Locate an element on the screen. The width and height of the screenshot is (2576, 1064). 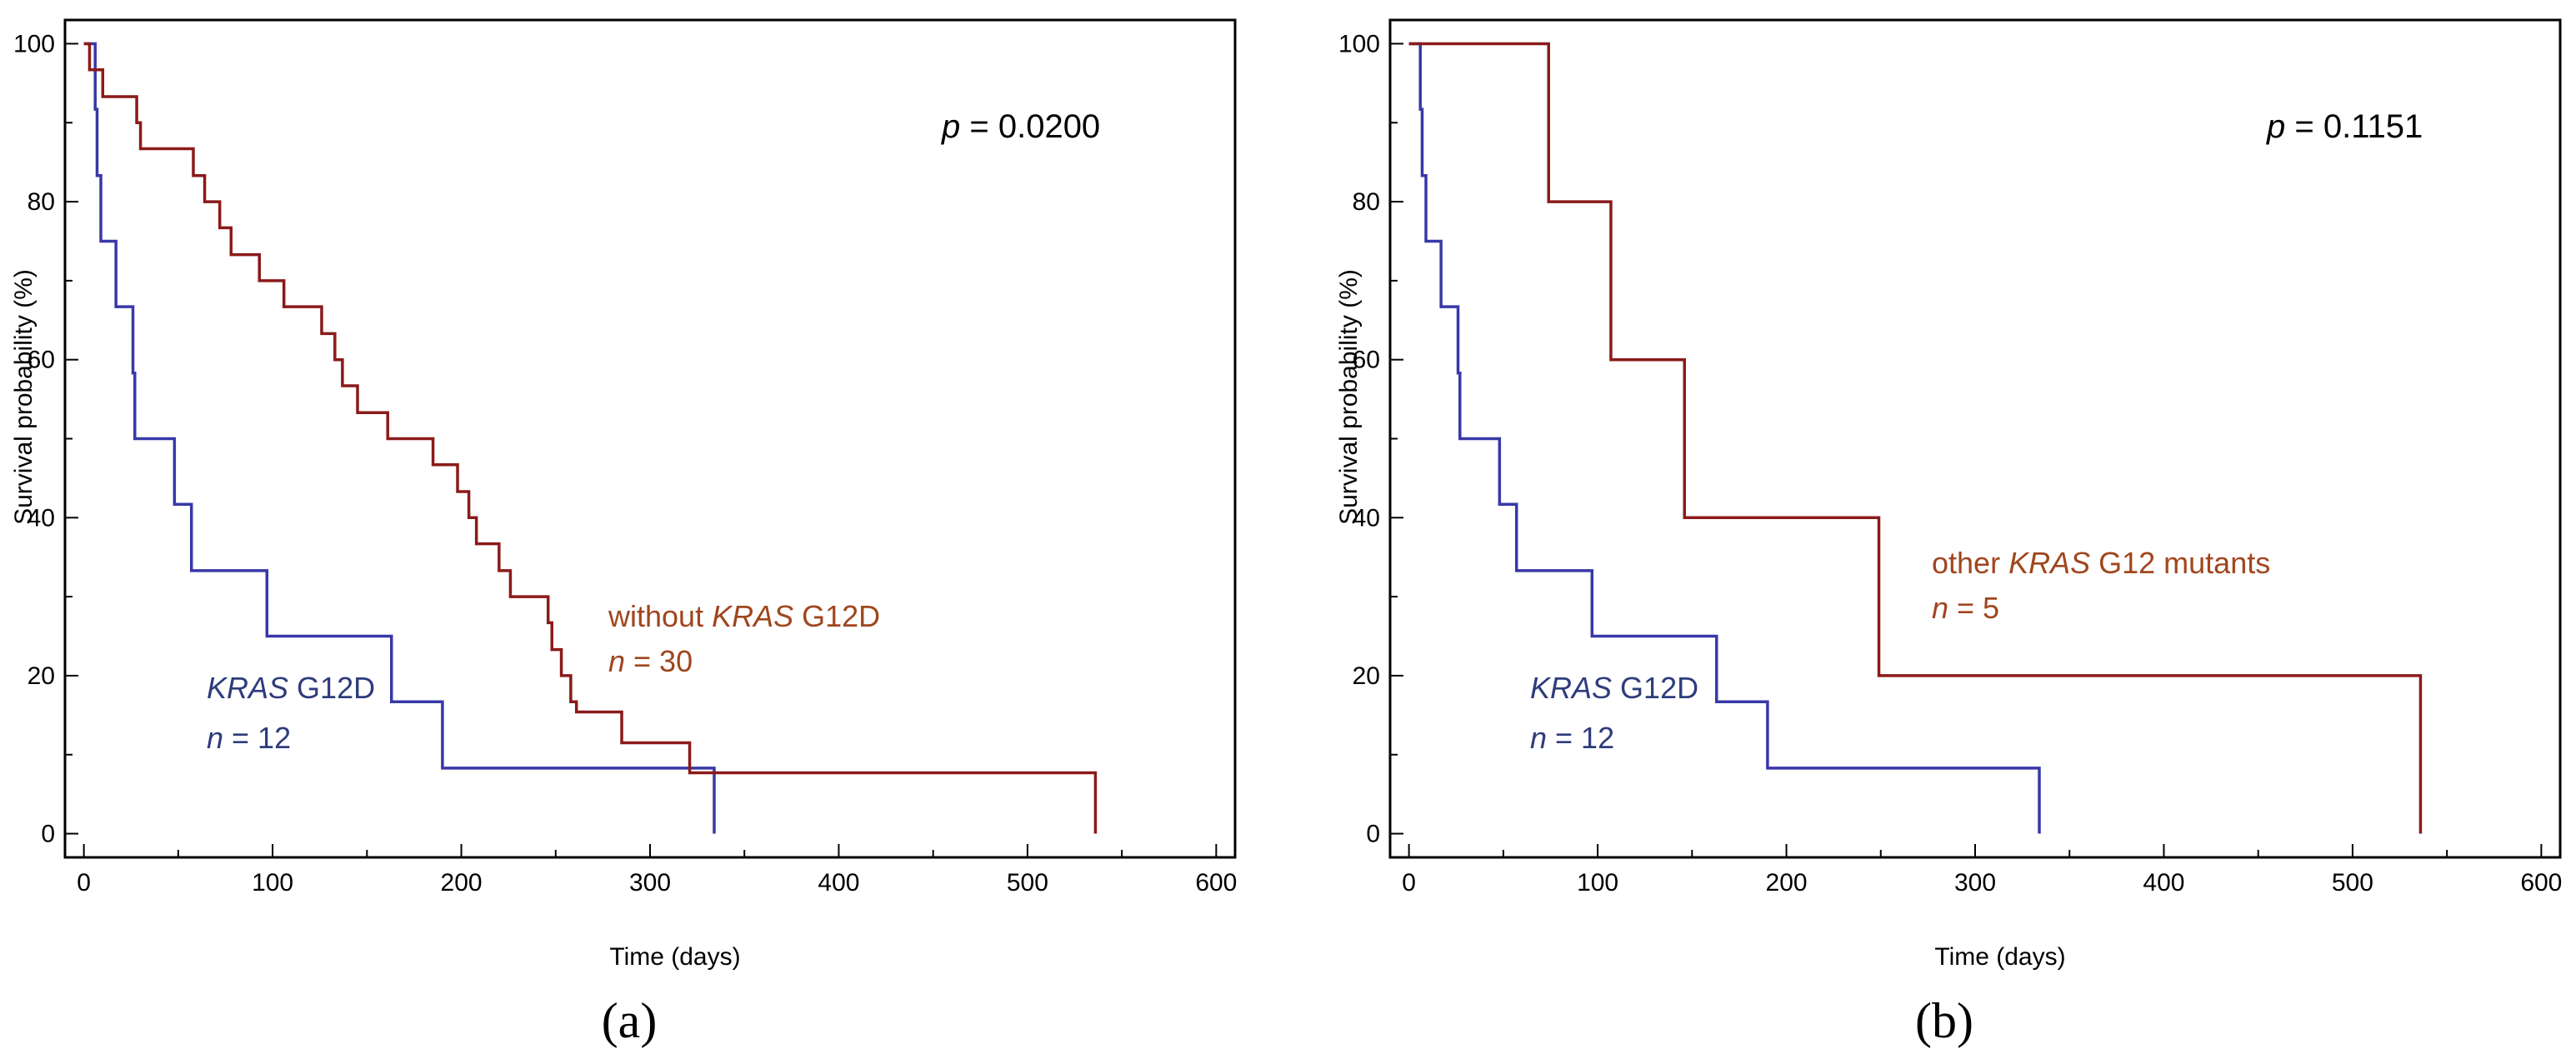
series-label: without KRAS G12D is located at coordinates (744, 616).